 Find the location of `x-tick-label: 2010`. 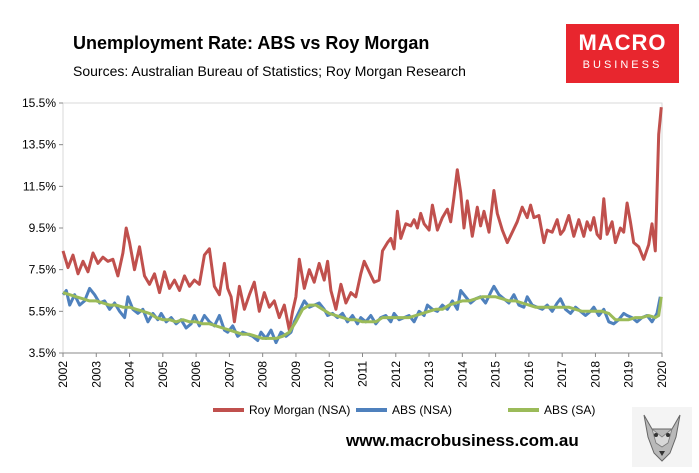

x-tick-label: 2010 is located at coordinates (329, 374).